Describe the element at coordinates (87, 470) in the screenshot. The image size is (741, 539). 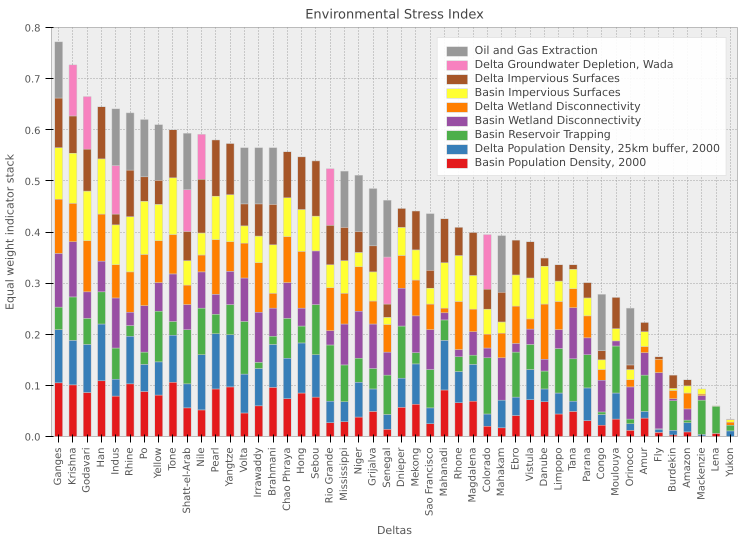
I see `x-tick-label: Godavari` at that location.